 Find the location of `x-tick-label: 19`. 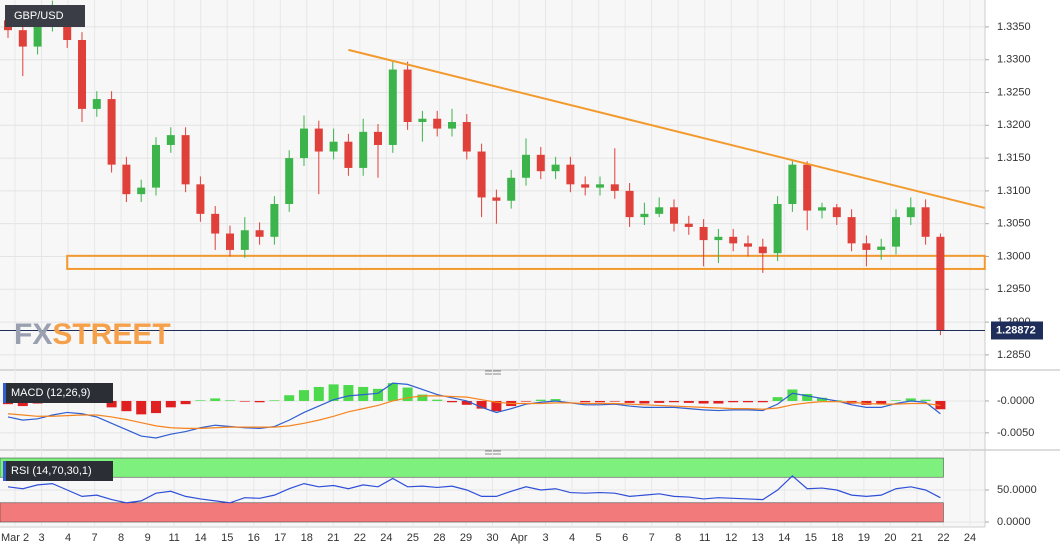

x-tick-label: 19 is located at coordinates (864, 538).